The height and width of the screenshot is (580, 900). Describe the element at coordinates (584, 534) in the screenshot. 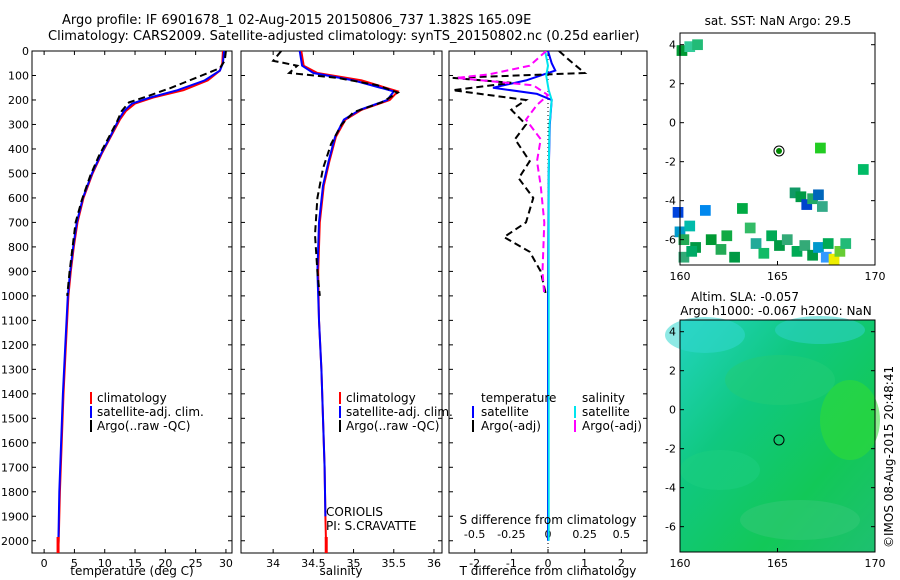

I see `s-tick-label: 0.25` at that location.